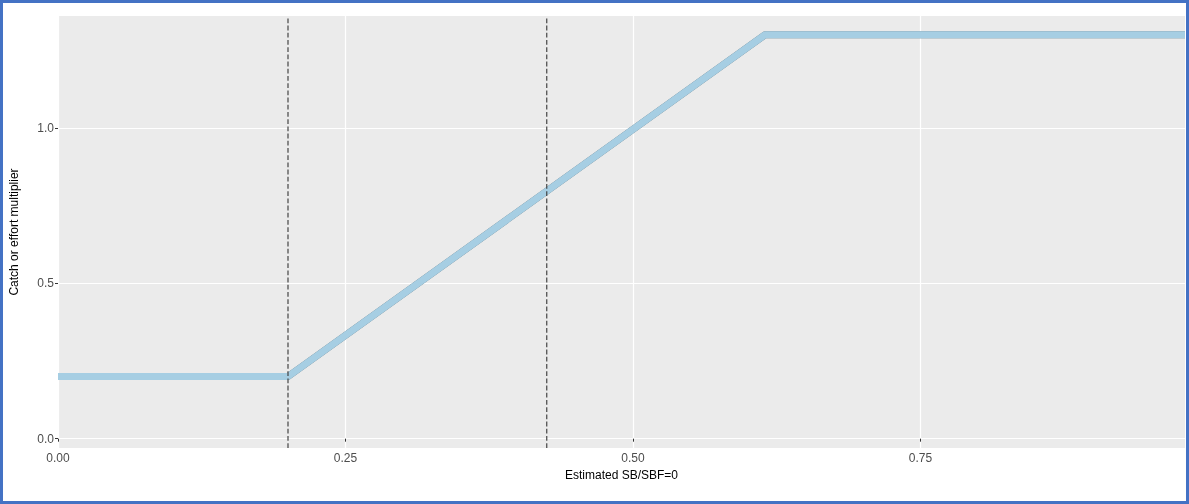 The height and width of the screenshot is (504, 1189). I want to click on y-tick-label: 1.0, so click(46, 127).